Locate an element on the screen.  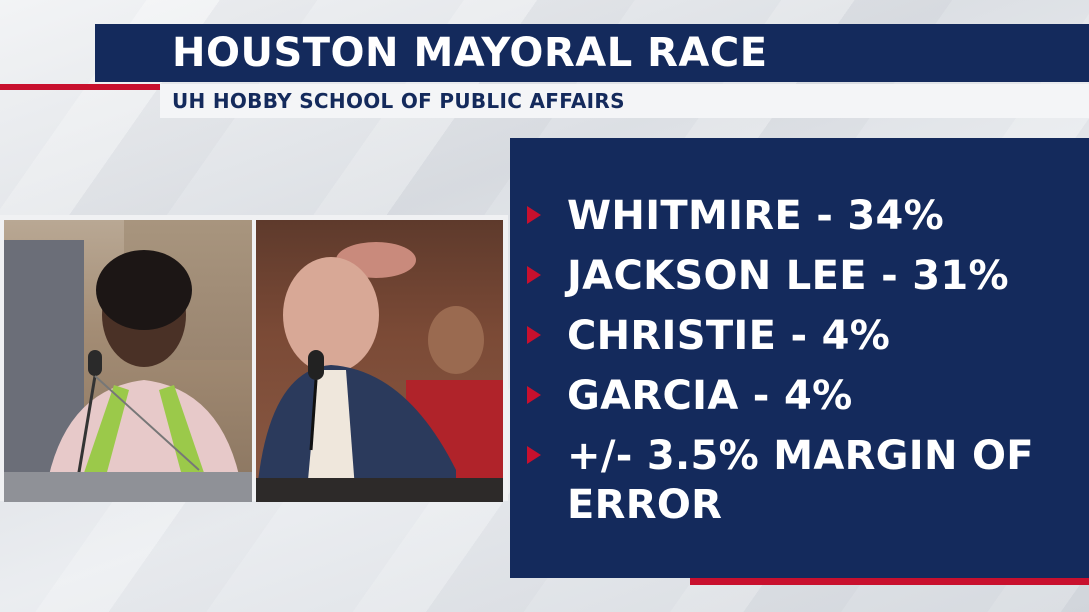
accent-line-left is located at coordinates (80, 87).